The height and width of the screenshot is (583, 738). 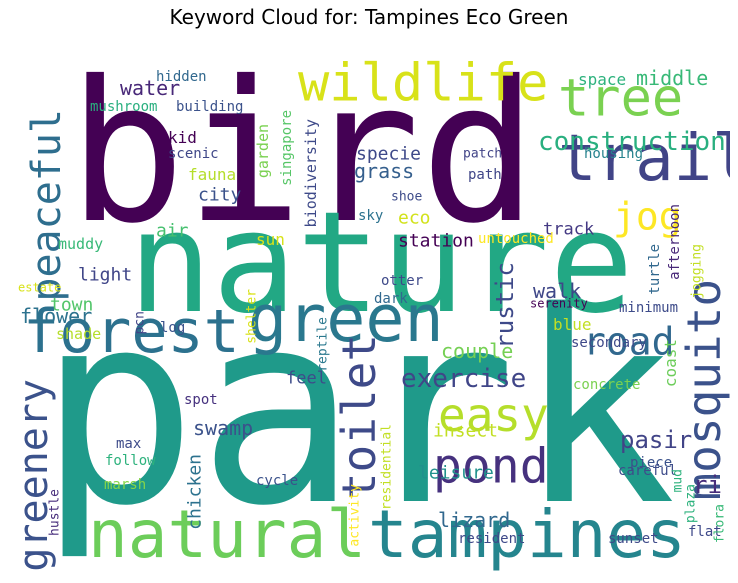 I want to click on cloud-word-greenery: greenery, so click(x=34, y=475).